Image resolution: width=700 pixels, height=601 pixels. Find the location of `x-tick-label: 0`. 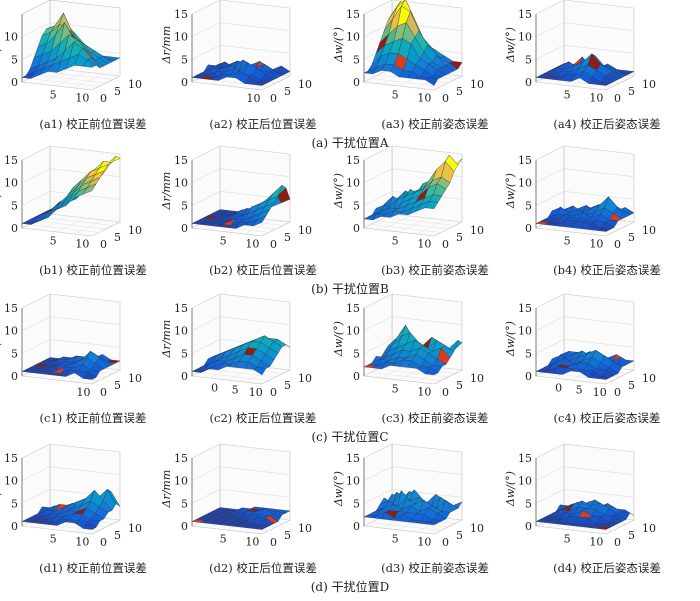

x-tick-label: 0 is located at coordinates (214, 387).